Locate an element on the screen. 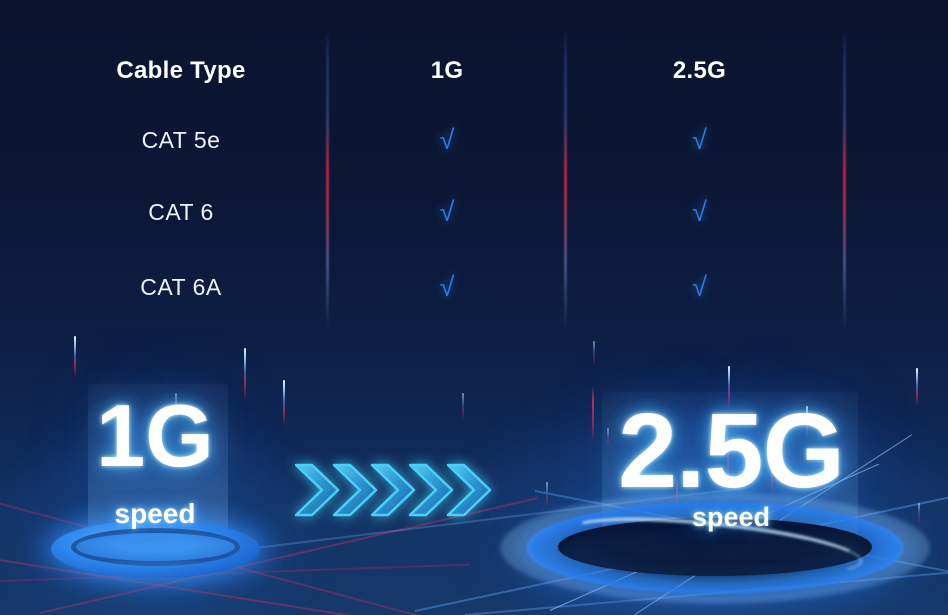 Image resolution: width=948 pixels, height=615 pixels. table-header-row: Cable Type 1G 2.5G is located at coordinates (474, 70).